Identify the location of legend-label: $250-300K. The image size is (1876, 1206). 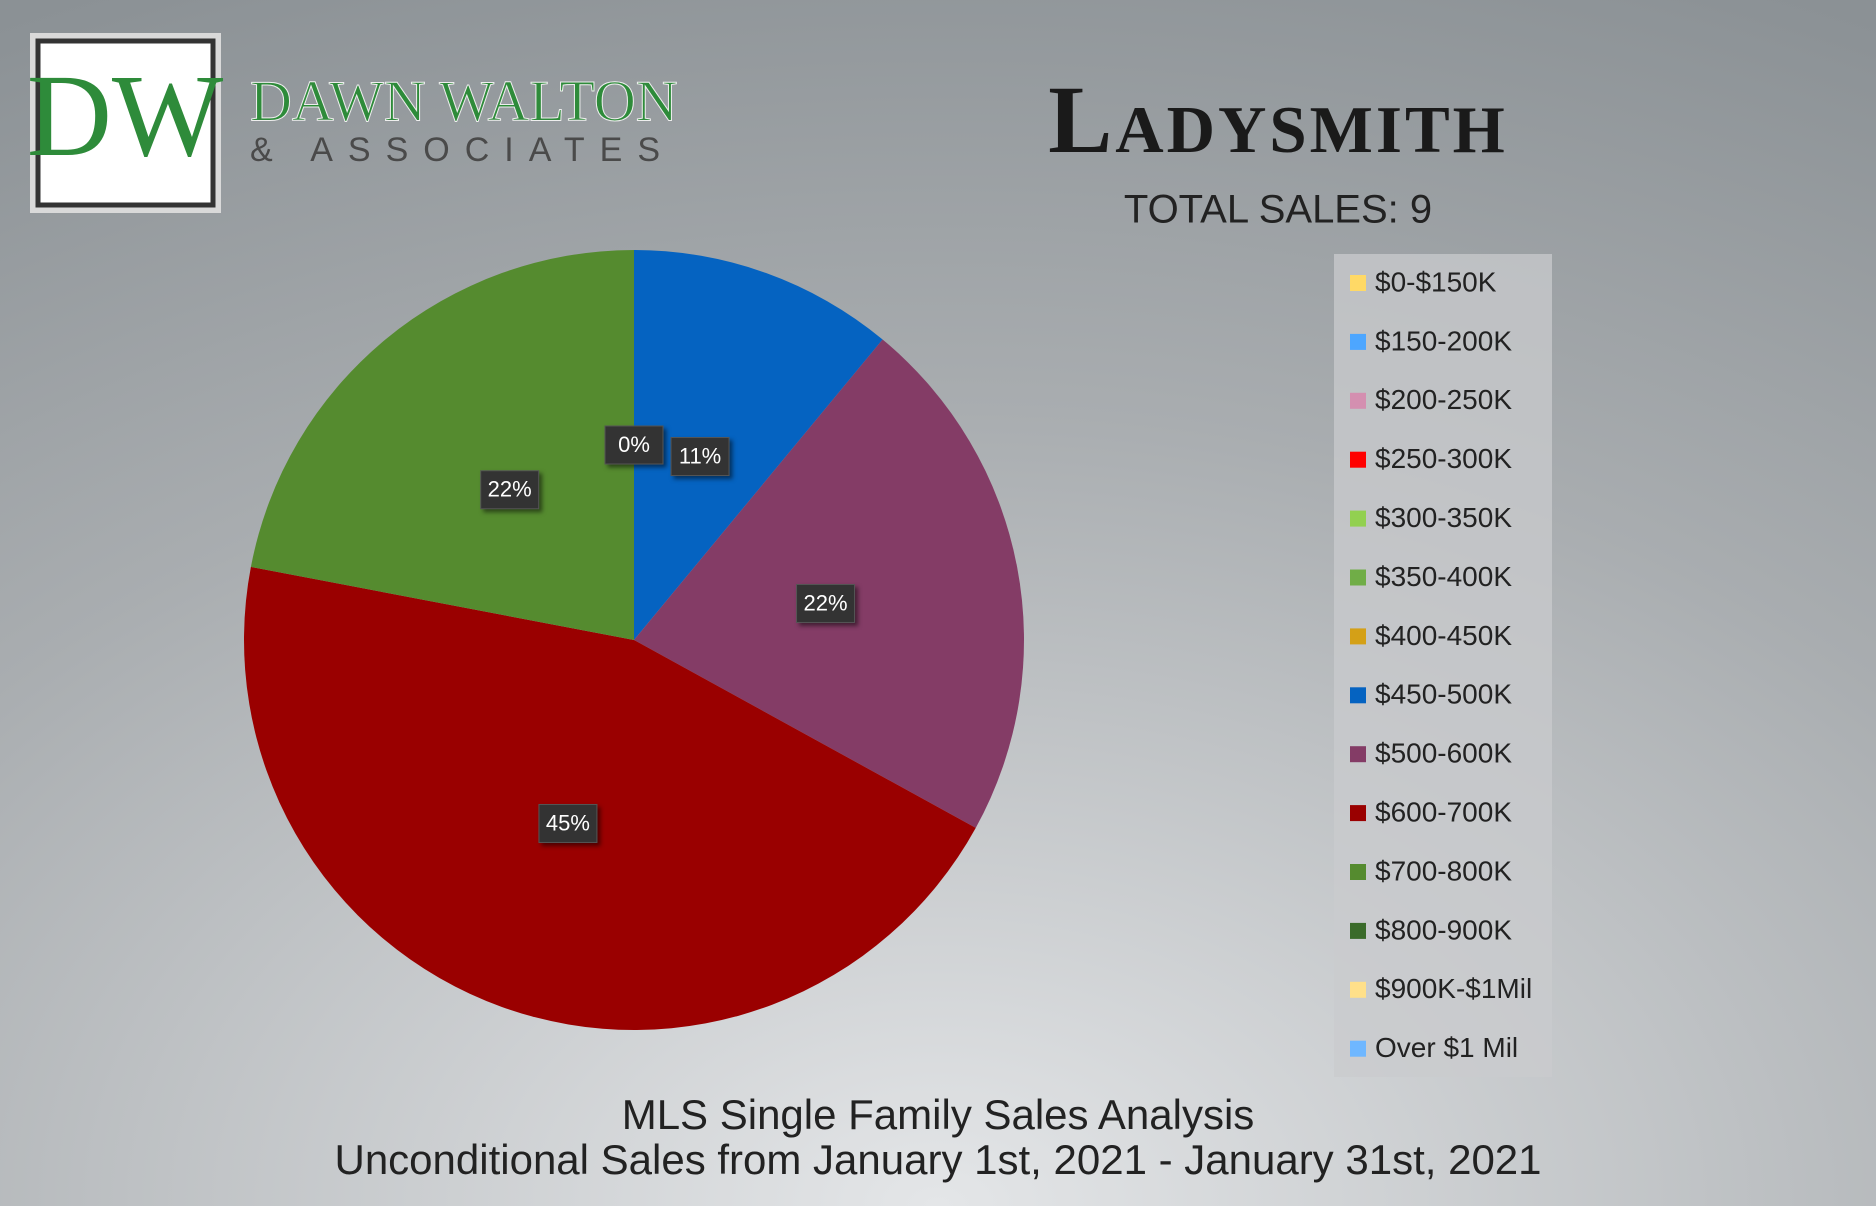
(1443, 458).